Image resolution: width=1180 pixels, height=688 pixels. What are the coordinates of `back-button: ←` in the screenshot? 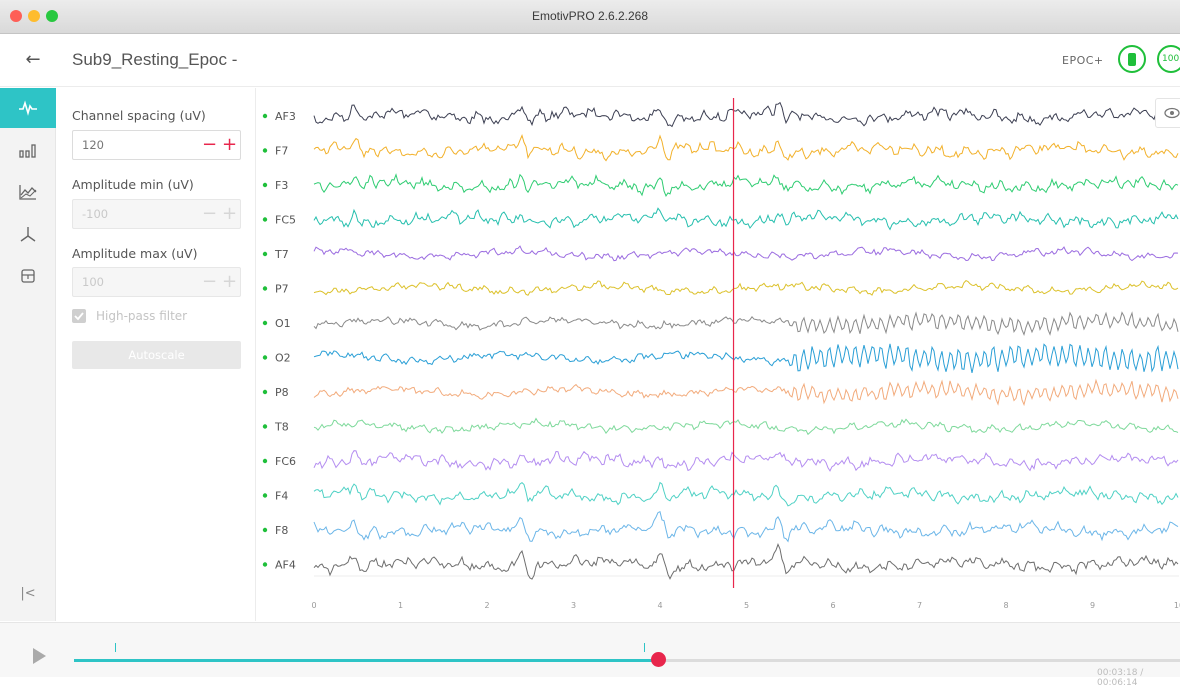 It's located at (33, 60).